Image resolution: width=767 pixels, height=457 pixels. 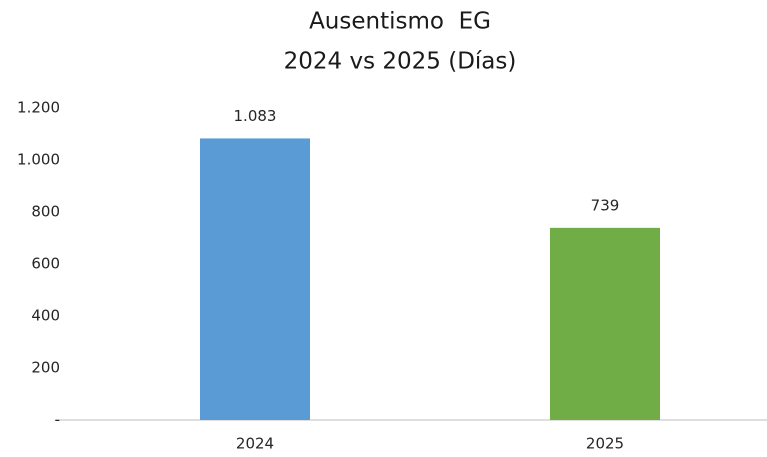 What do you see at coordinates (57, 420) in the screenshot?
I see `y-tick-label: -` at bounding box center [57, 420].